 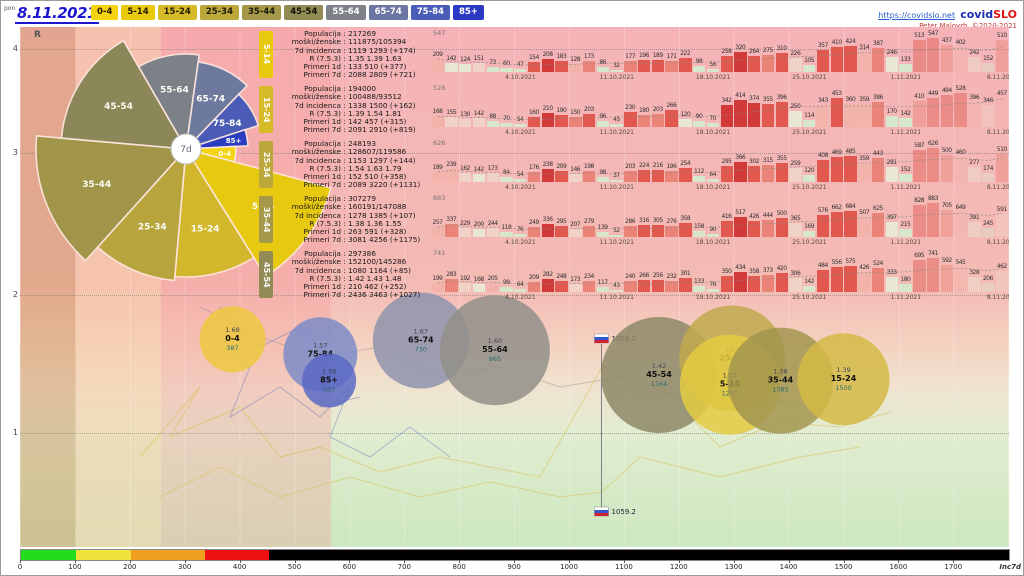 I want to click on site-url-link: https://covidslo.net, so click(x=917, y=15).